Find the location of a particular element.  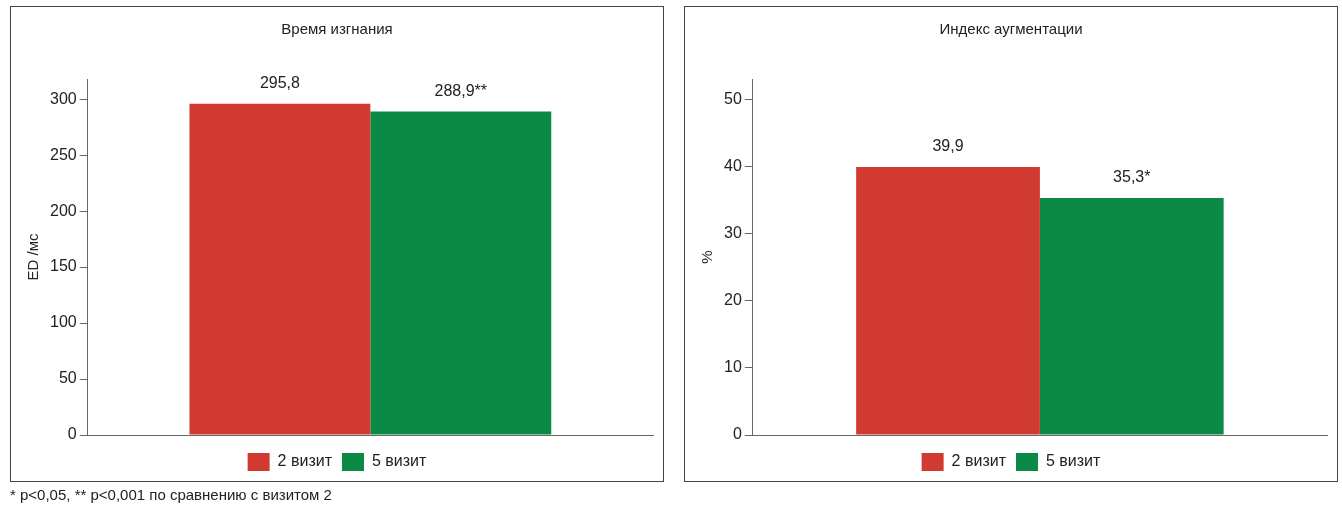

y-tick-label: 200 is located at coordinates (63, 210).